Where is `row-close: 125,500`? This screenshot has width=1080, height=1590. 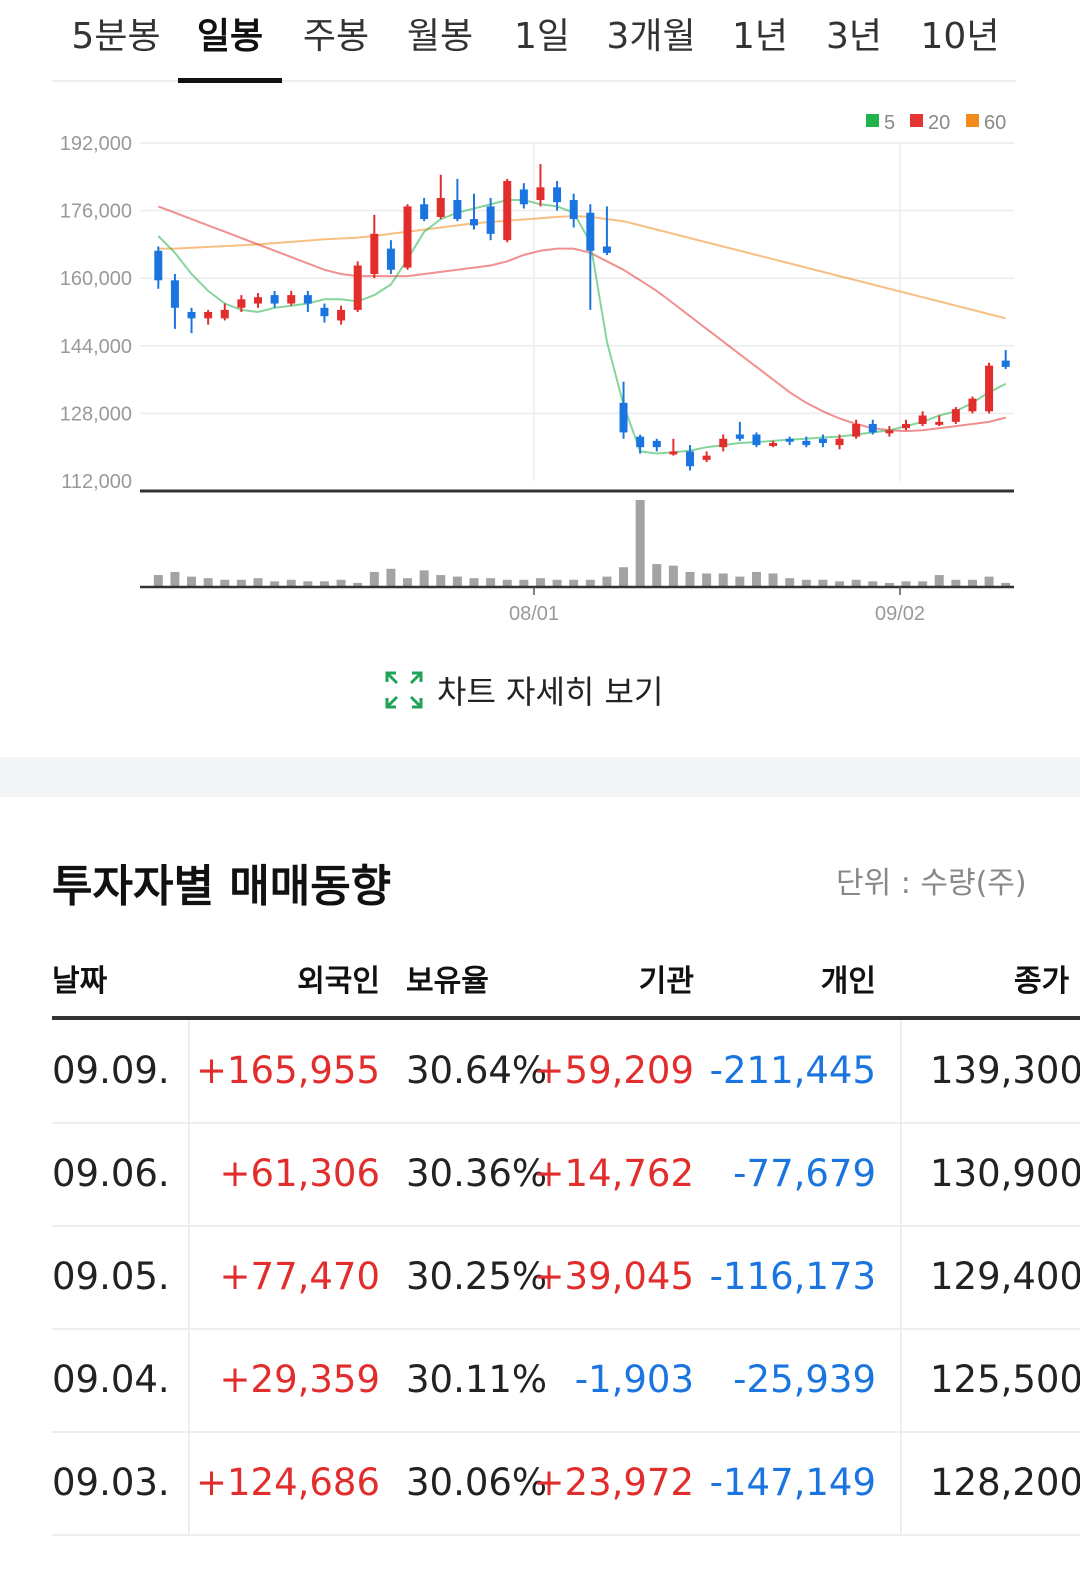
row-close: 125,500 is located at coordinates (1005, 1379).